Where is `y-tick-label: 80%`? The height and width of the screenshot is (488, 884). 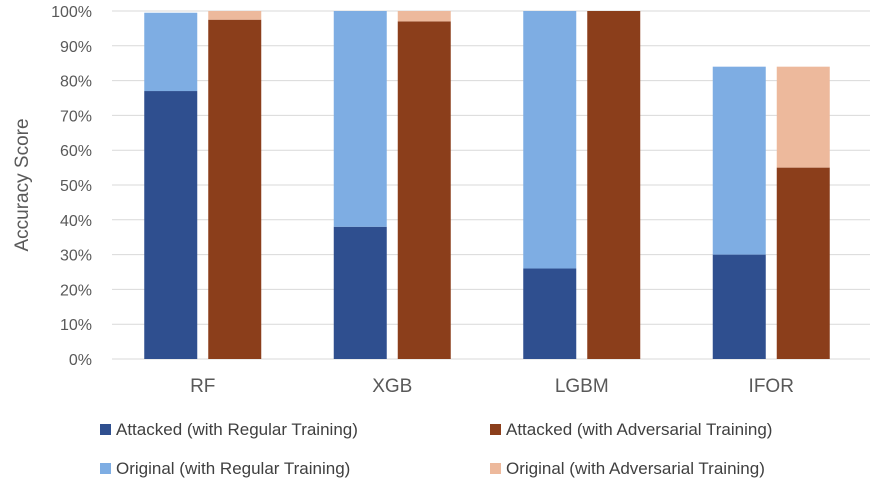
y-tick-label: 80% is located at coordinates (76, 82).